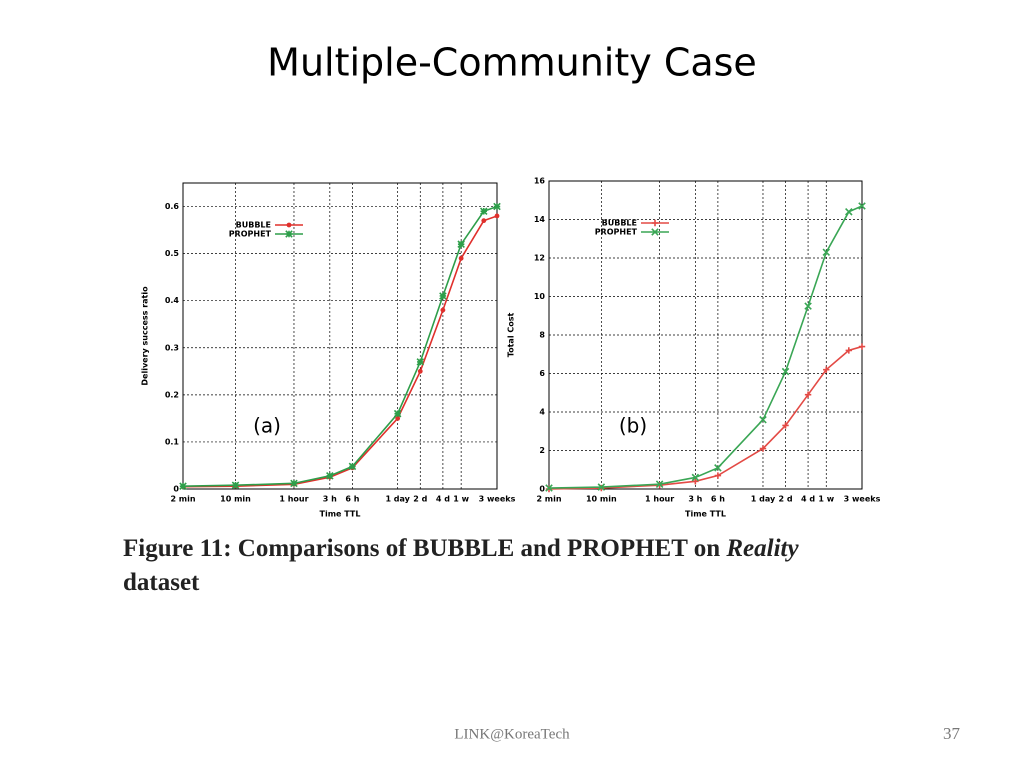 The width and height of the screenshot is (1024, 768). Describe the element at coordinates (542, 335) in the screenshot. I see `y-tick-label: 8` at that location.